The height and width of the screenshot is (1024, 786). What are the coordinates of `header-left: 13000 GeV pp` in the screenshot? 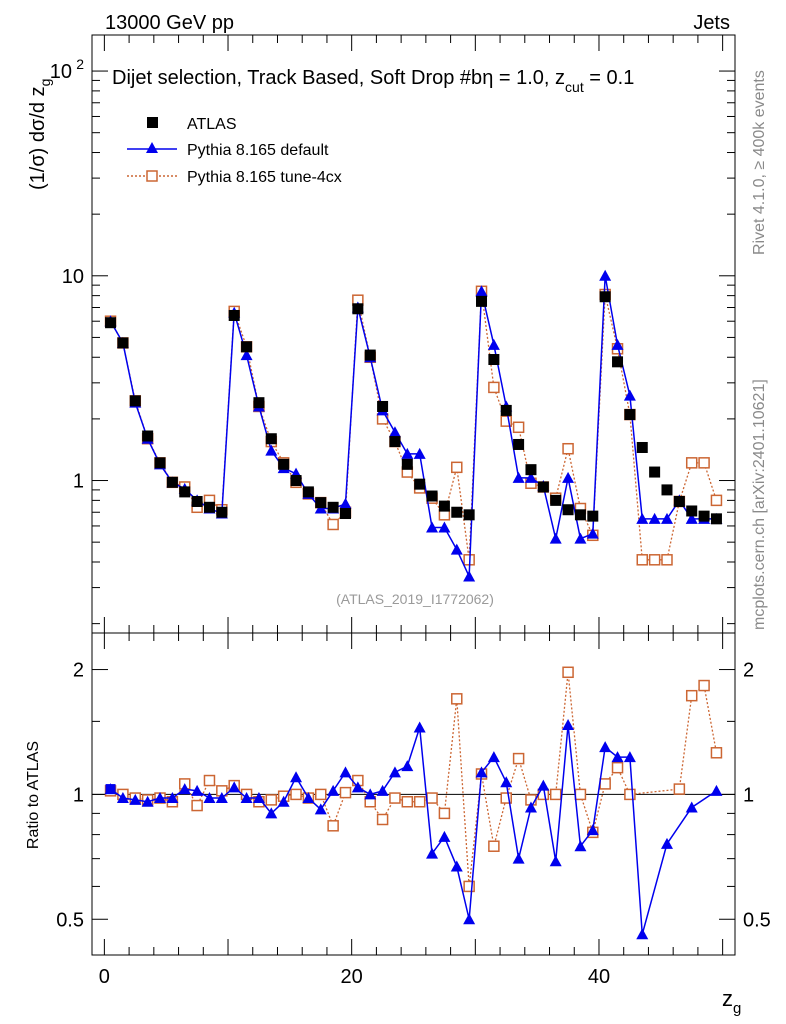 It's located at (169, 23).